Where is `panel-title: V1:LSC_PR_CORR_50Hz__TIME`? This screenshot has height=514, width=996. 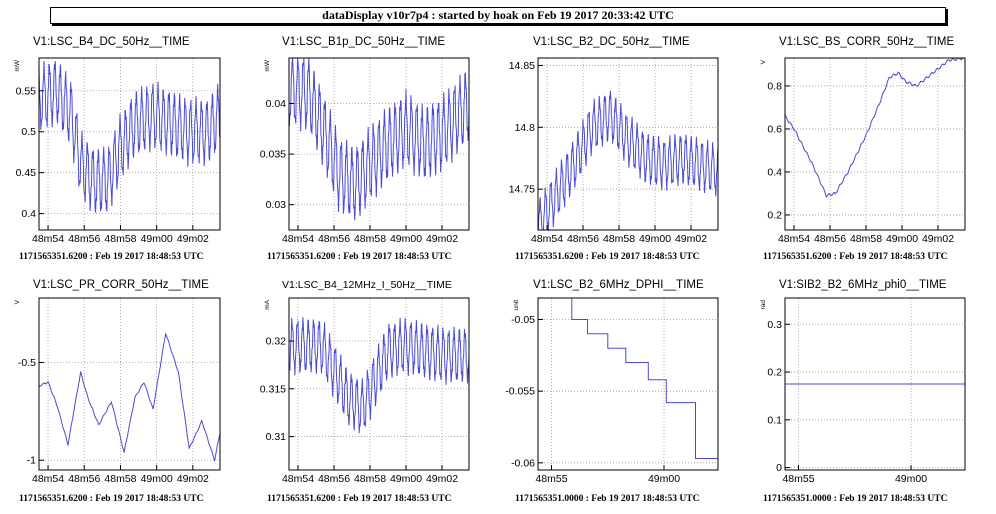
panel-title: V1:LSC_PR_CORR_50Hz__TIME is located at coordinates (121, 285).